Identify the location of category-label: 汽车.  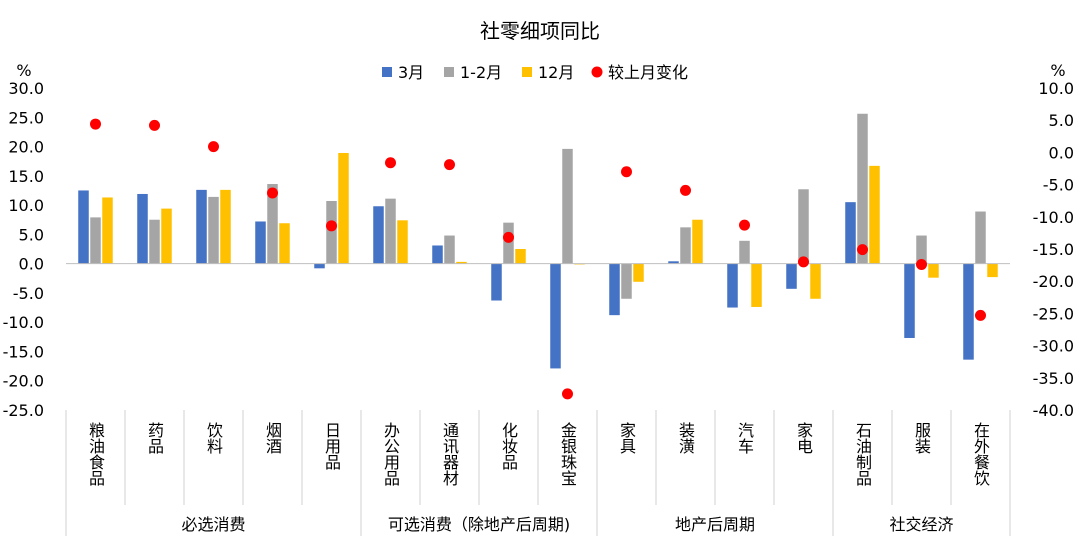
(744, 438).